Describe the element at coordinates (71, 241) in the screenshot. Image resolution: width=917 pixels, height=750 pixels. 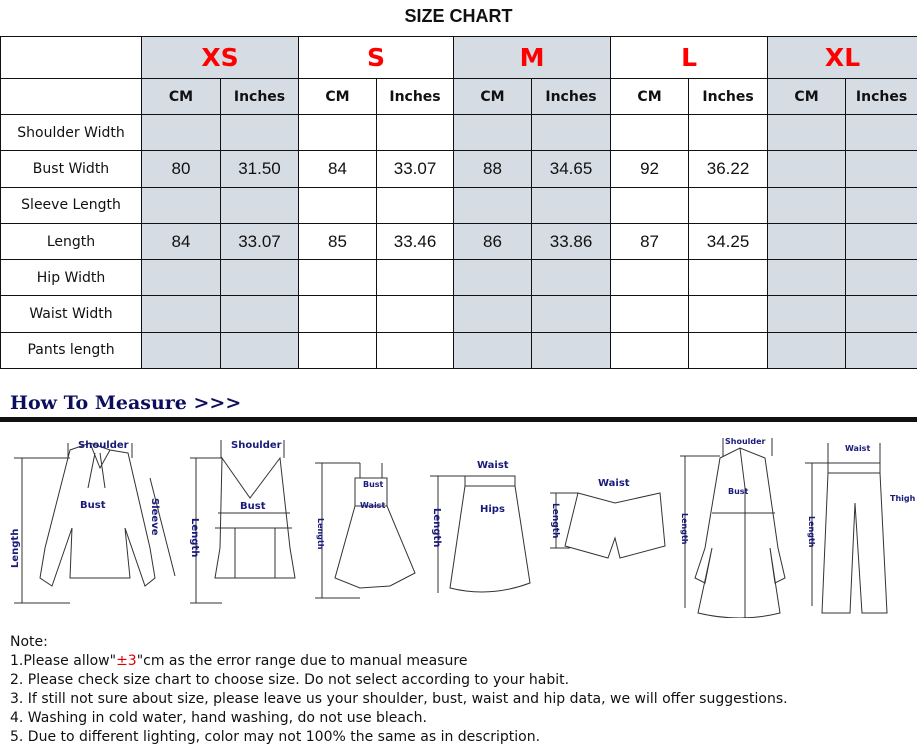
I see `row-label: Length` at that location.